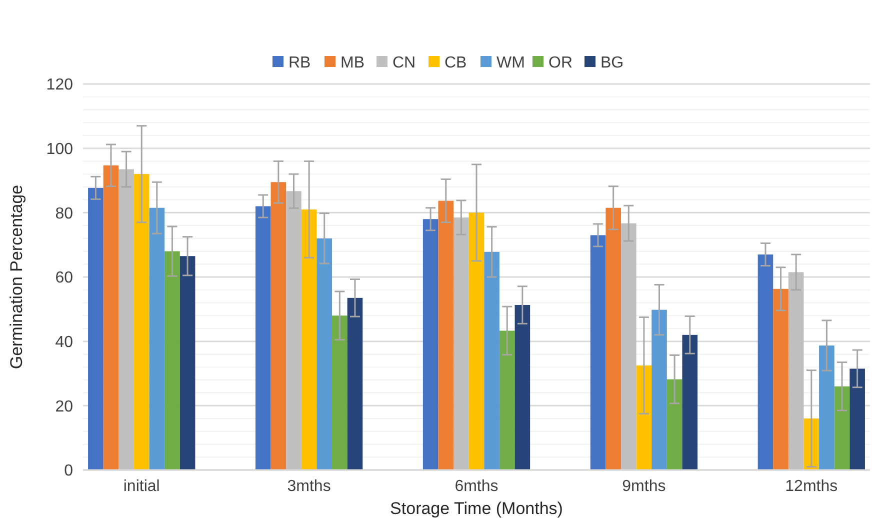 The height and width of the screenshot is (518, 879). What do you see at coordinates (64, 213) in the screenshot?
I see `y-tick-label: 80` at bounding box center [64, 213].